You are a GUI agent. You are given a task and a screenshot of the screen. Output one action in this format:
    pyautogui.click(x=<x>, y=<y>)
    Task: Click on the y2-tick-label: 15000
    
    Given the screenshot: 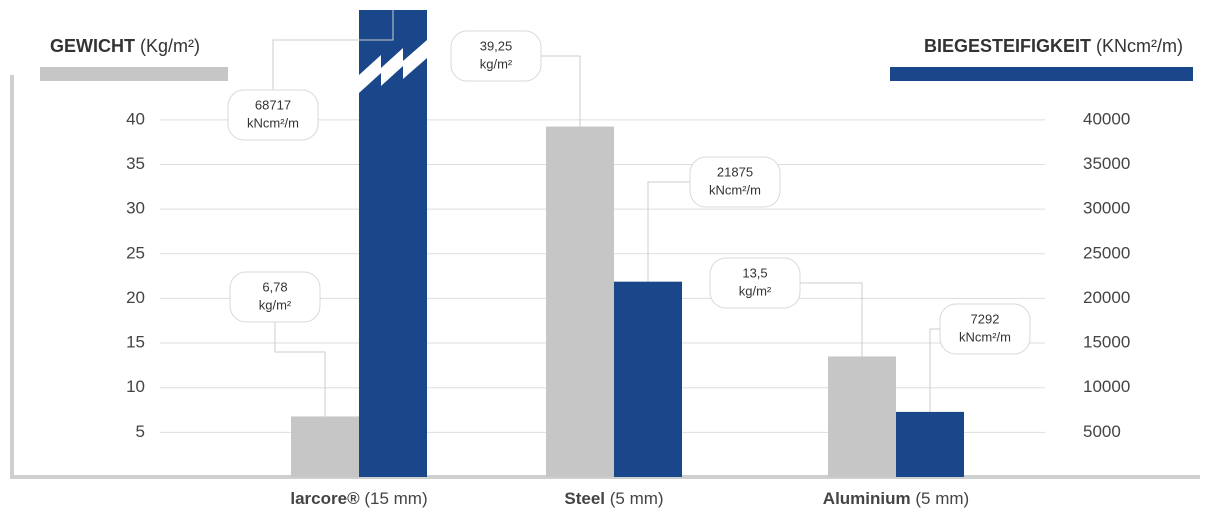 What is the action you would take?
    pyautogui.click(x=1106, y=342)
    